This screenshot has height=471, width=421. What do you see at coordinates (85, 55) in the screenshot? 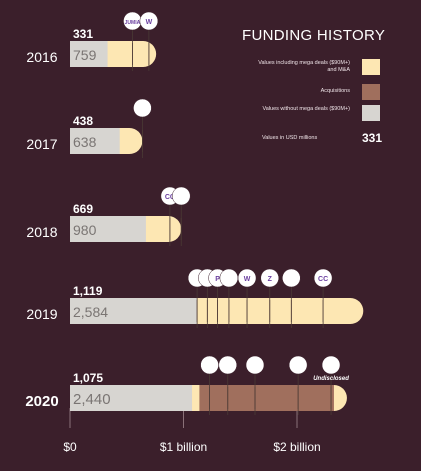
I see `value-with-mega-2016: 759` at bounding box center [85, 55].